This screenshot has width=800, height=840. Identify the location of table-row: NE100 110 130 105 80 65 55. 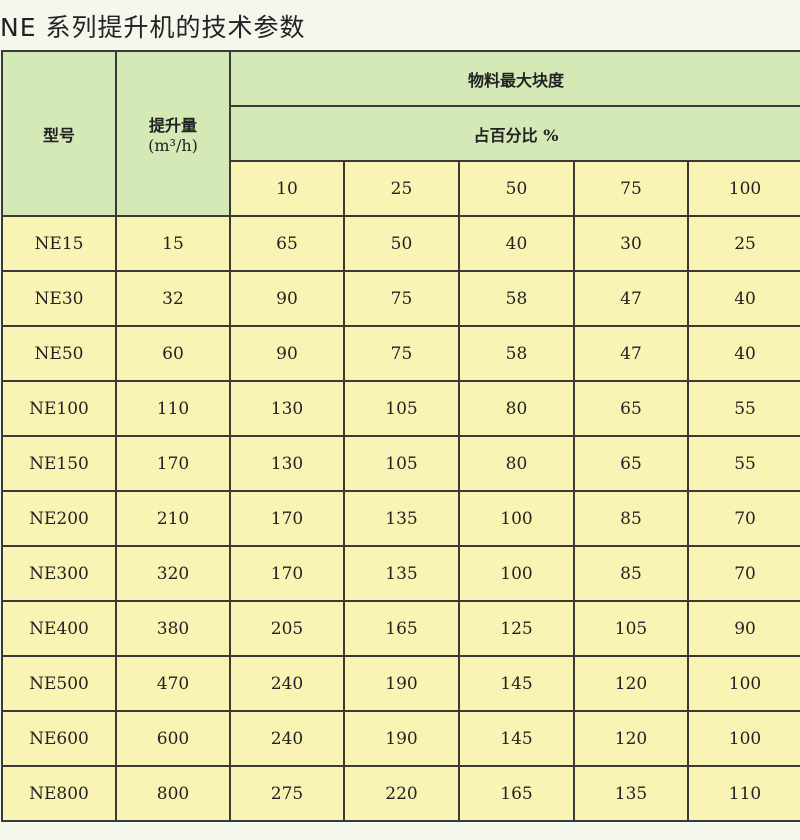
(400, 408).